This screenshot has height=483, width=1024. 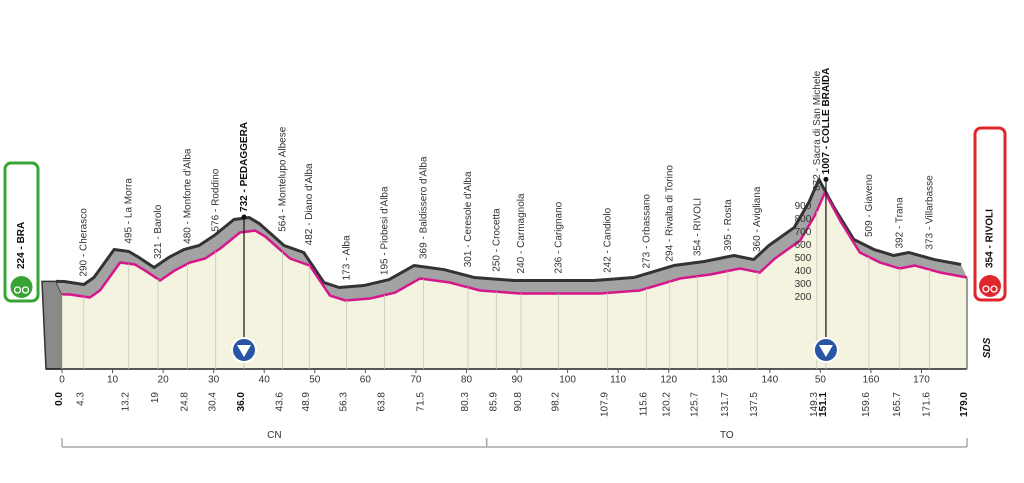 I want to click on place-label: 195 - Piobesi d'Alba, so click(x=385, y=230).